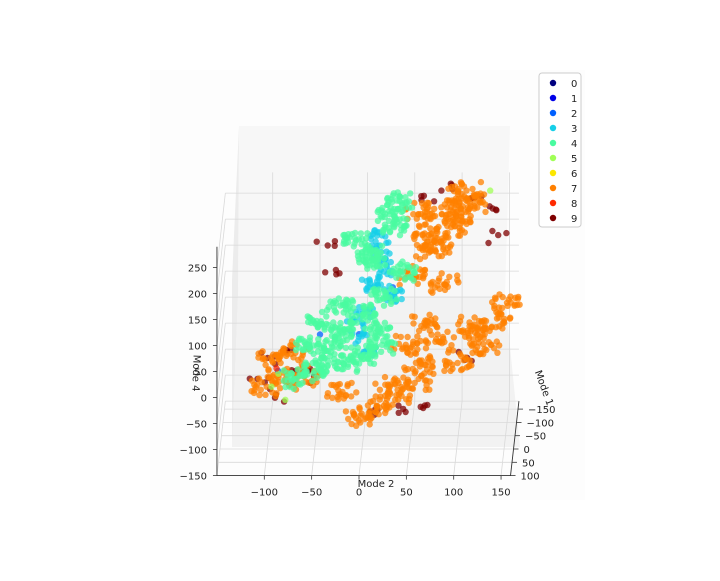 The image size is (720, 581). I want to click on x-tick-label: −50, so click(311, 493).